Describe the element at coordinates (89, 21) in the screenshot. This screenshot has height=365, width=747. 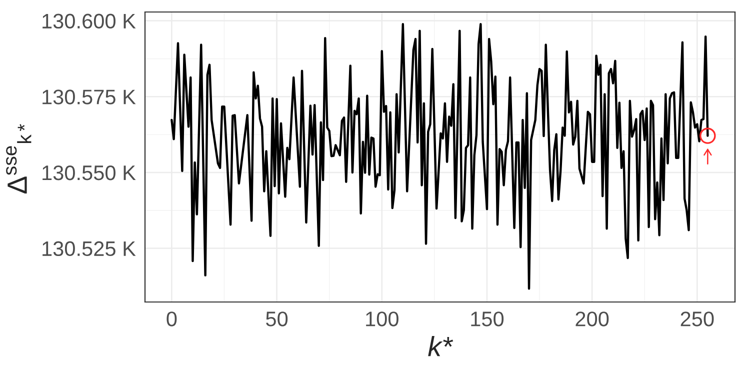
I see `y-tick-label: 130.600 K` at that location.